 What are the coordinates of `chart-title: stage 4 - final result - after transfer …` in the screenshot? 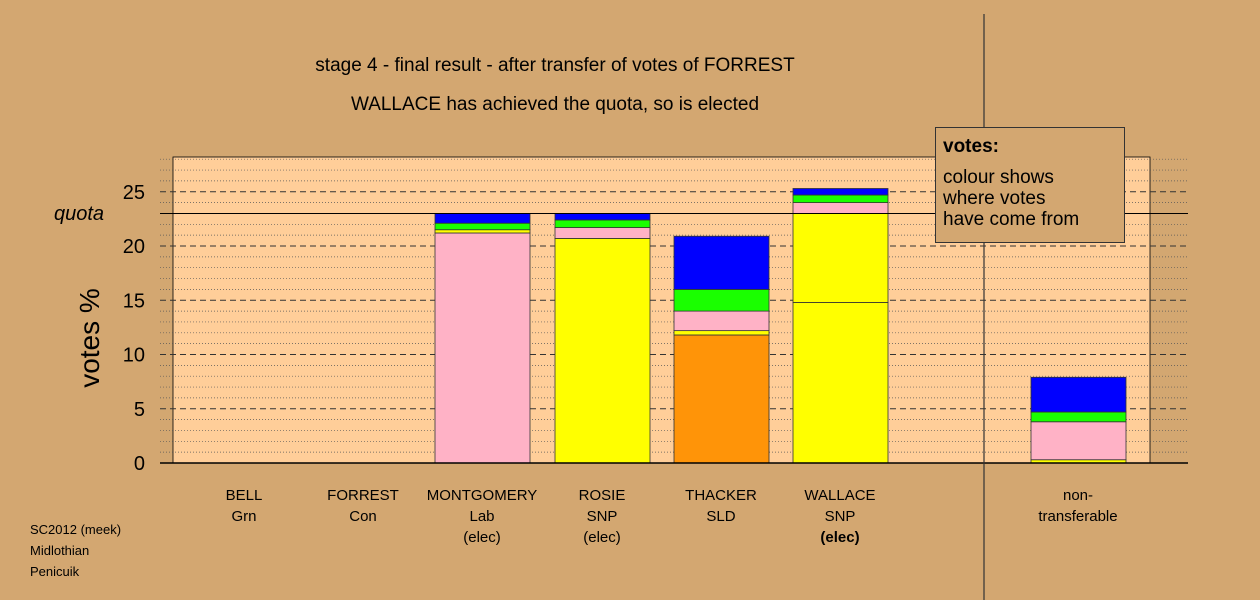 It's located at (555, 65).